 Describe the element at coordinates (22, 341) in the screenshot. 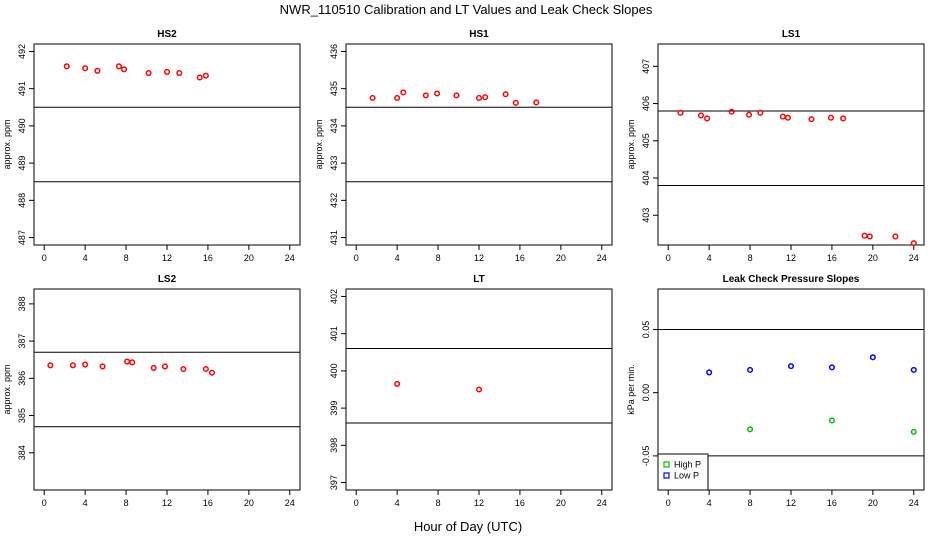

I see `y-tick-label: 387` at that location.